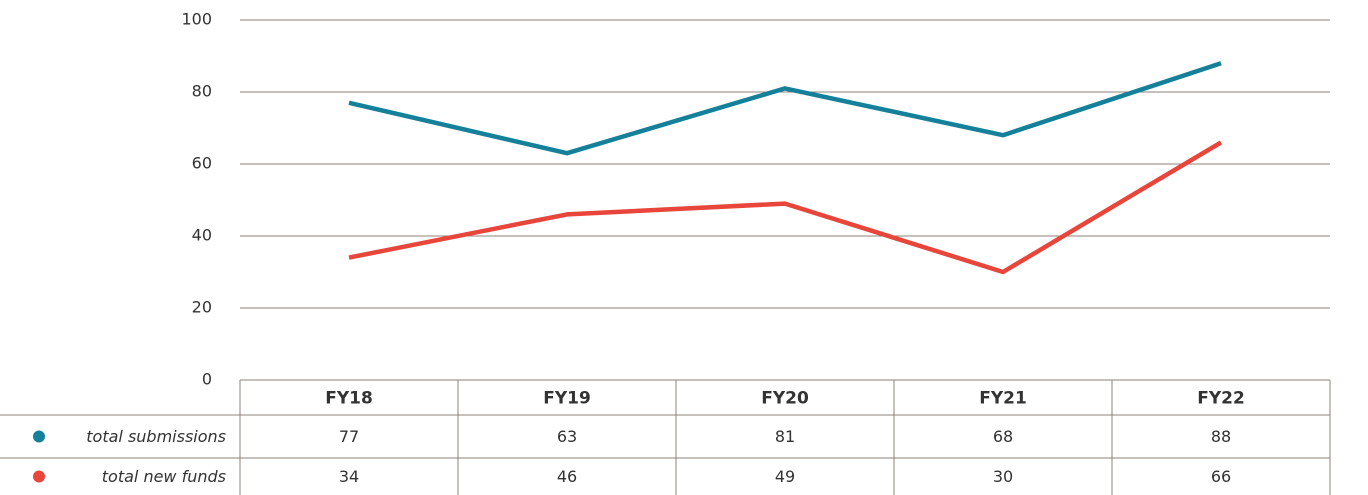  What do you see at coordinates (567, 399) in the screenshot?
I see `x-tick-label: FY19` at bounding box center [567, 399].